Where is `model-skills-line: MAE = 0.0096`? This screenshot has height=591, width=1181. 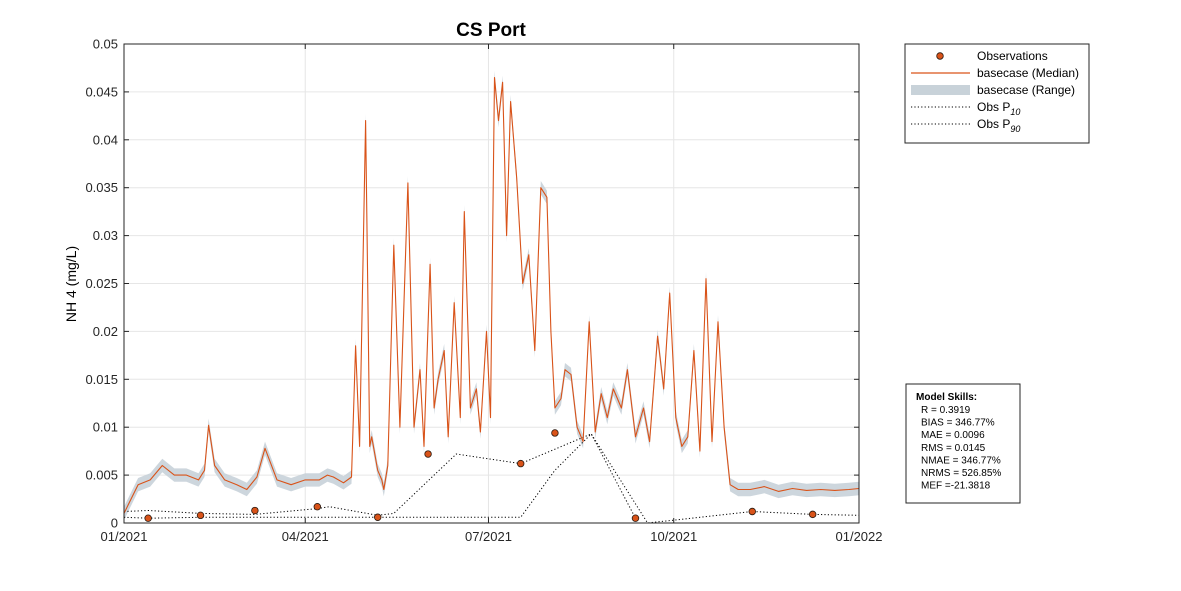
model-skills-line: MAE = 0.0096 is located at coordinates (953, 435).